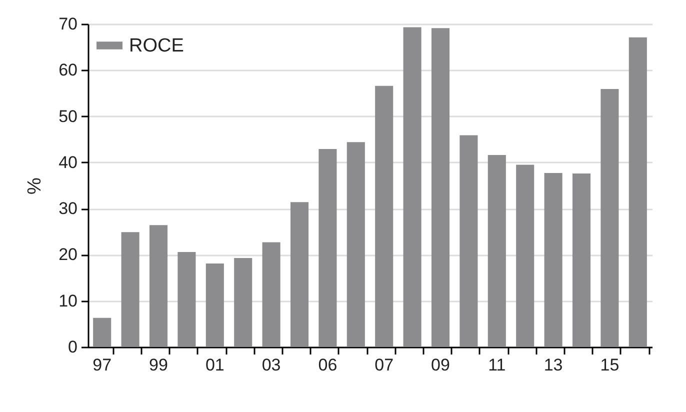 The image size is (686, 412). I want to click on y-tick-label: 20, so click(68, 254).